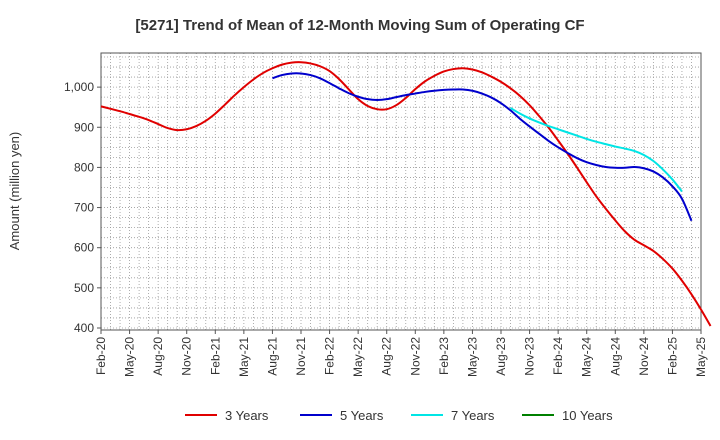  I want to click on x-tick-label: Aug-22, so click(387, 356).